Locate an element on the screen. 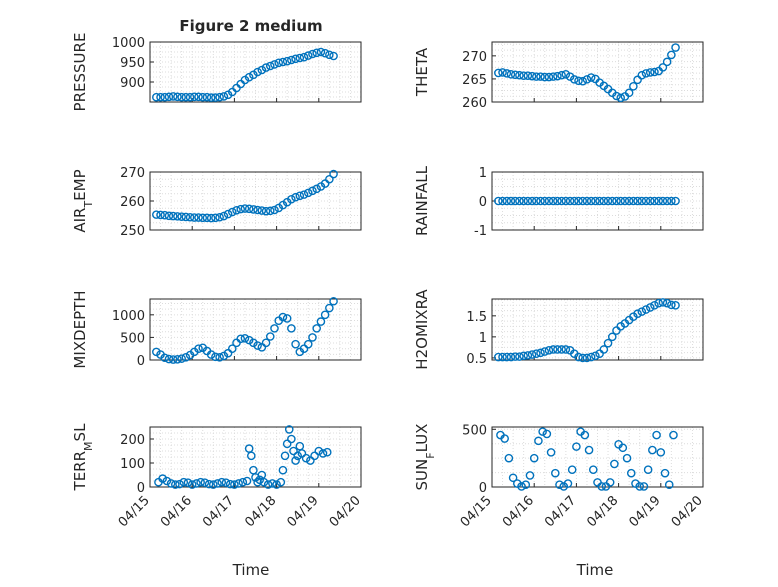 The height and width of the screenshot is (587, 778). y-tick-label: 200 is located at coordinates (132, 440).